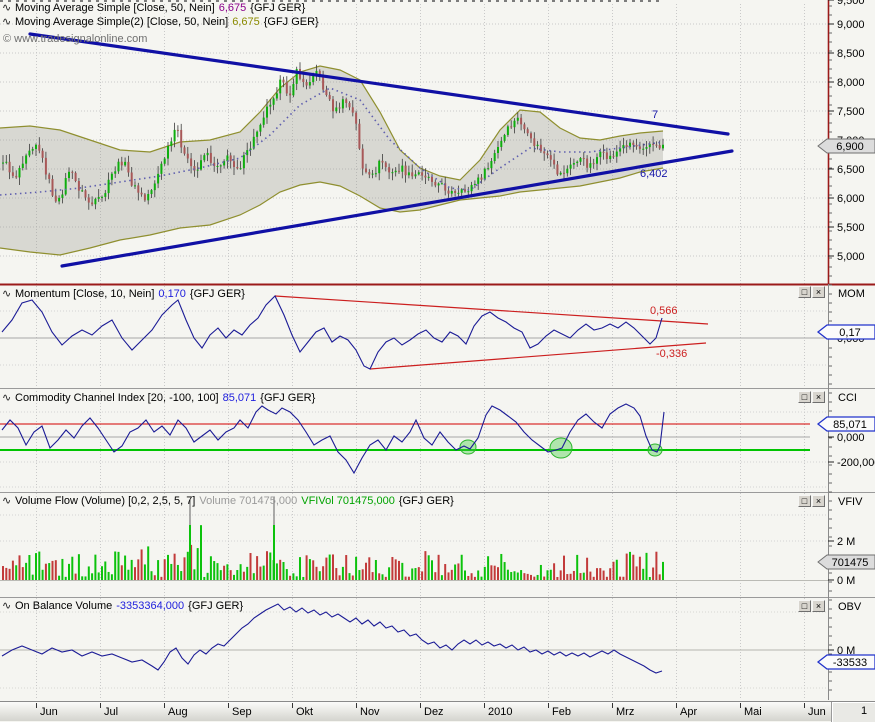  I want to click on svg-text: 6,500, so click(851, 170).